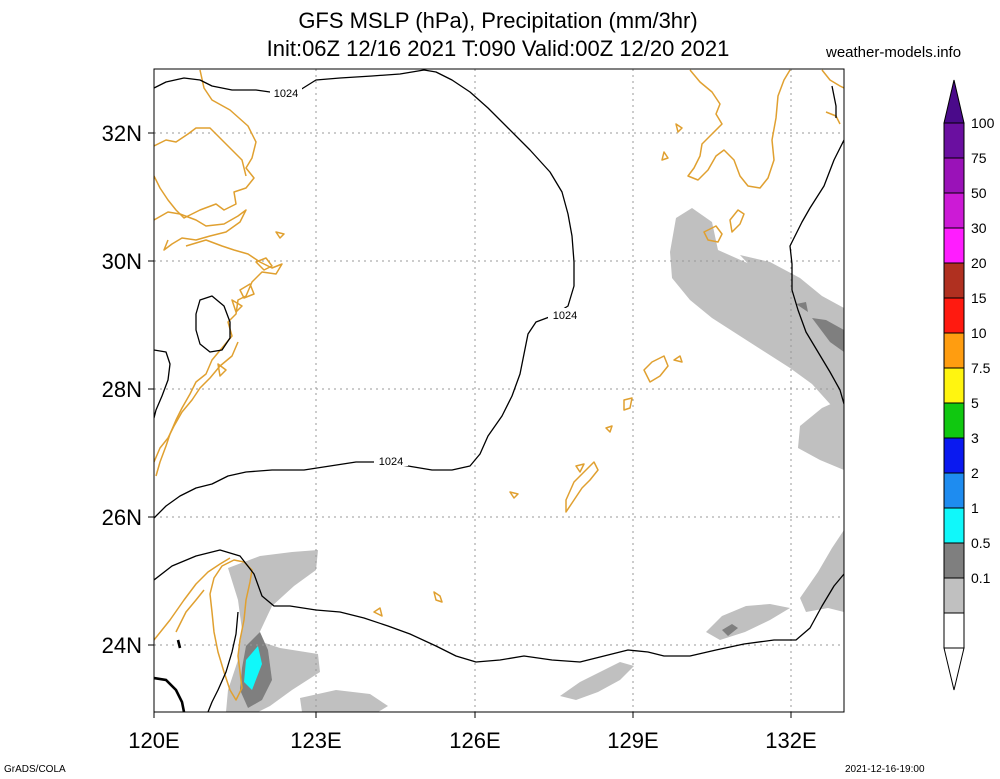  Describe the element at coordinates (703, 183) in the screenshot. I see `coast-kyushu-islands` at that location.